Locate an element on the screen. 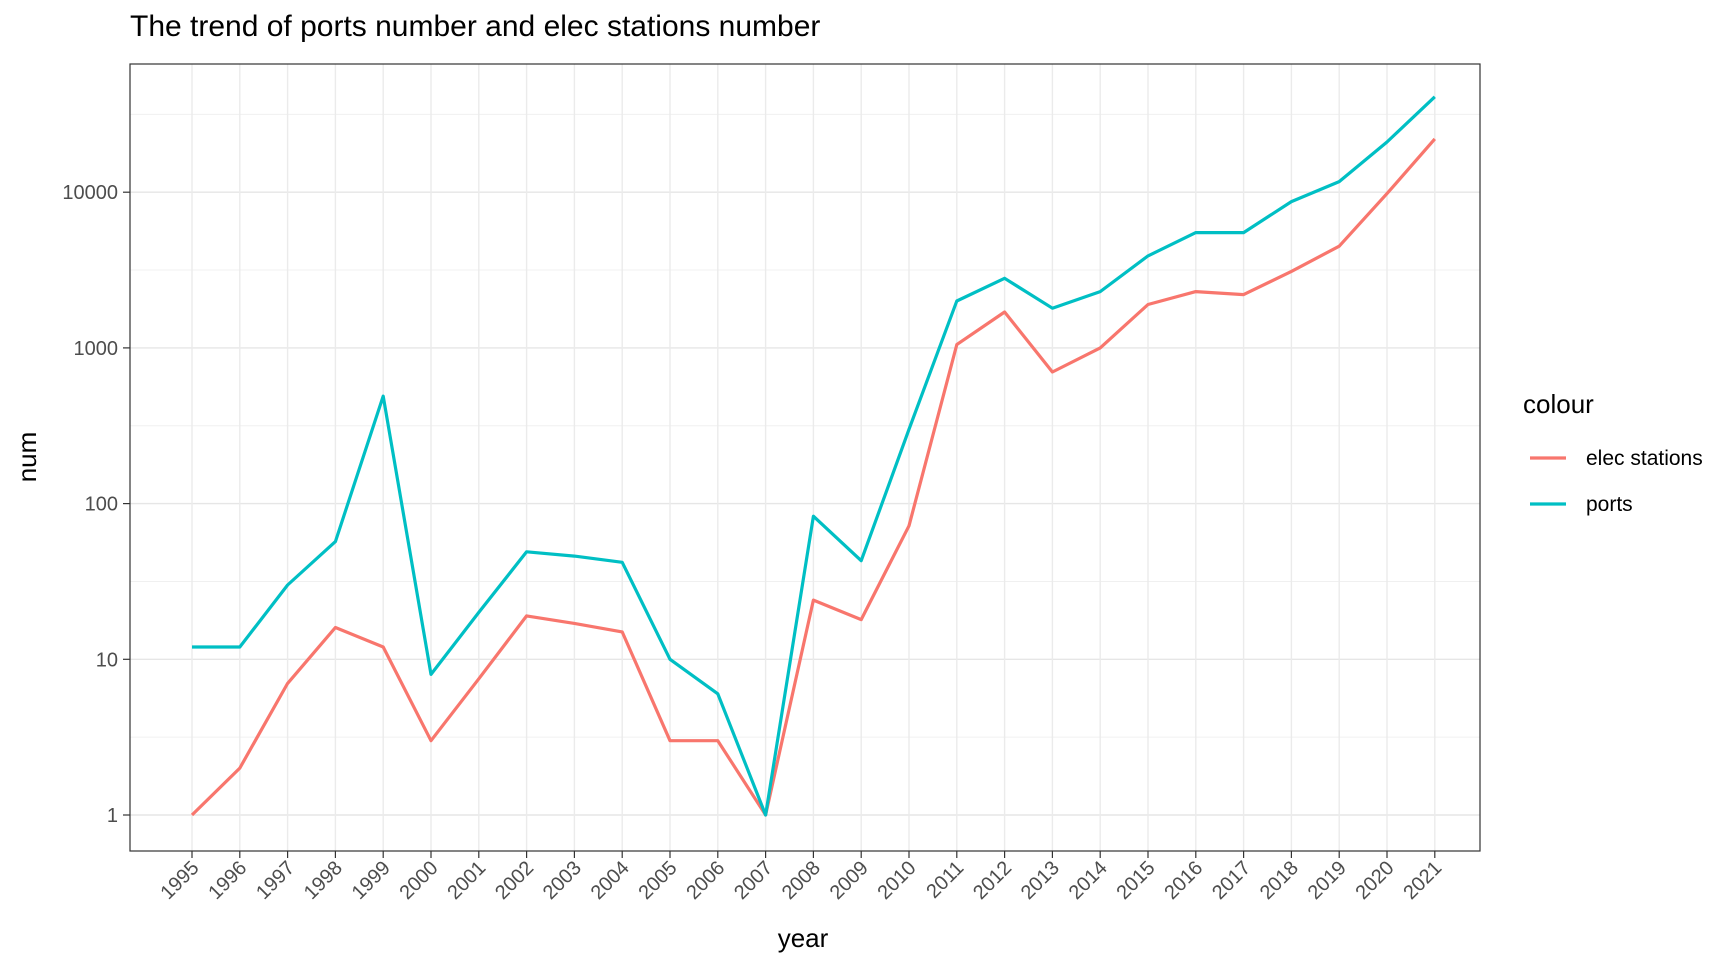  y-tick-label: 10 is located at coordinates (107, 660).